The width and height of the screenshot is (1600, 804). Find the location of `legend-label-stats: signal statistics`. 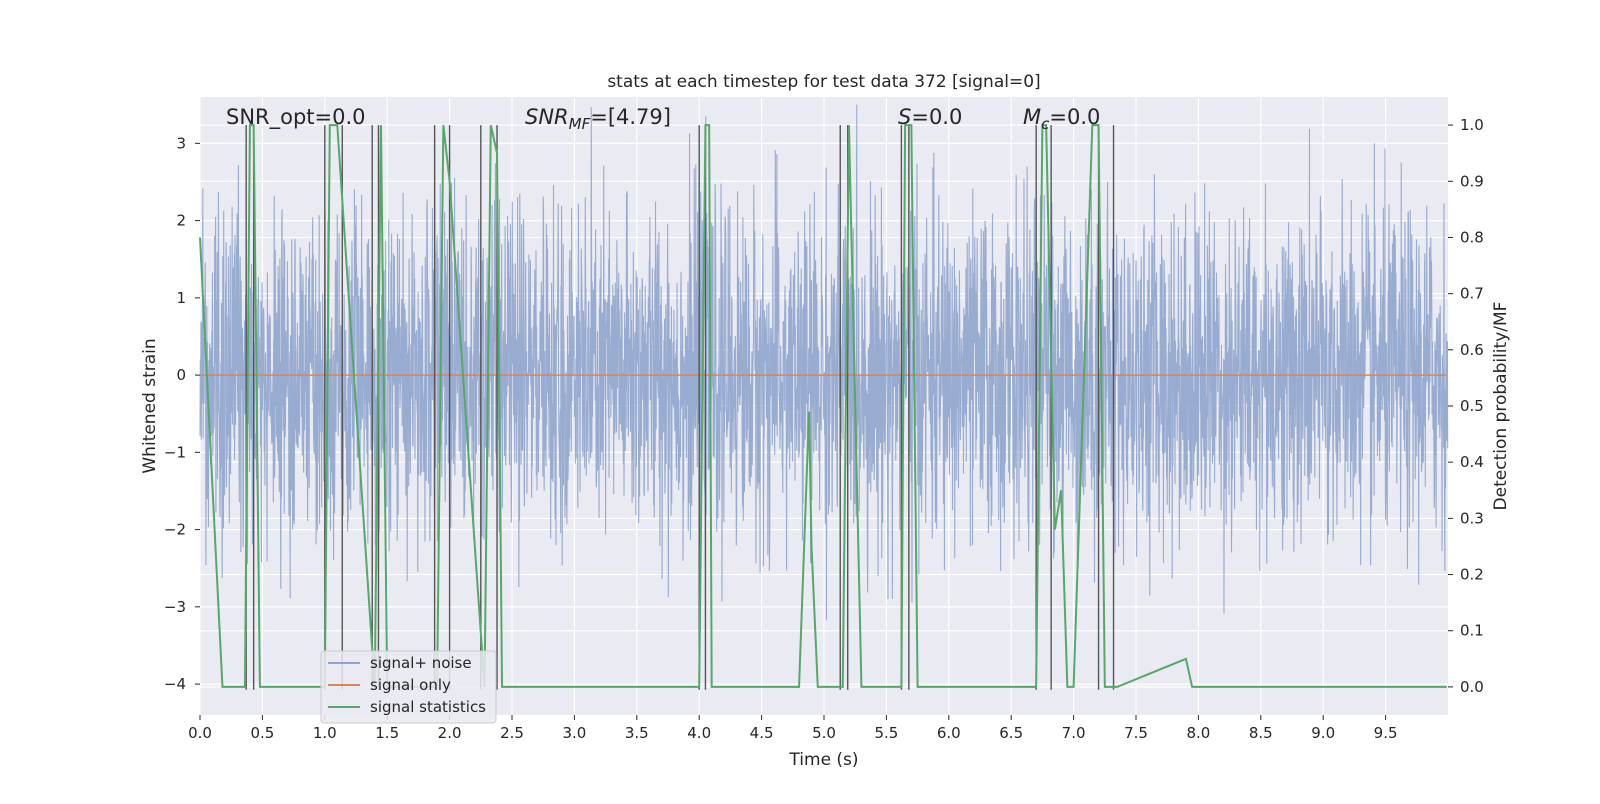

legend-label-stats: signal statistics is located at coordinates (428, 707).